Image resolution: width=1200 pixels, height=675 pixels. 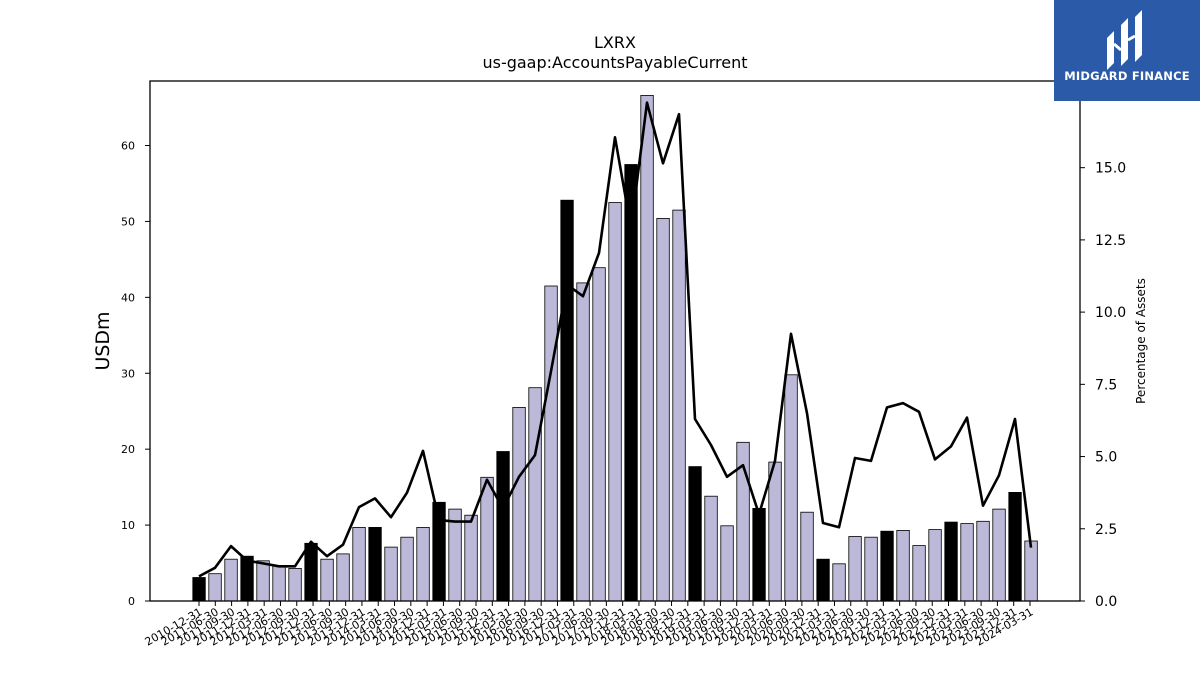 What do you see at coordinates (1110, 169) in the screenshot?
I see `y2-tick-label: 15.0` at bounding box center [1110, 169].